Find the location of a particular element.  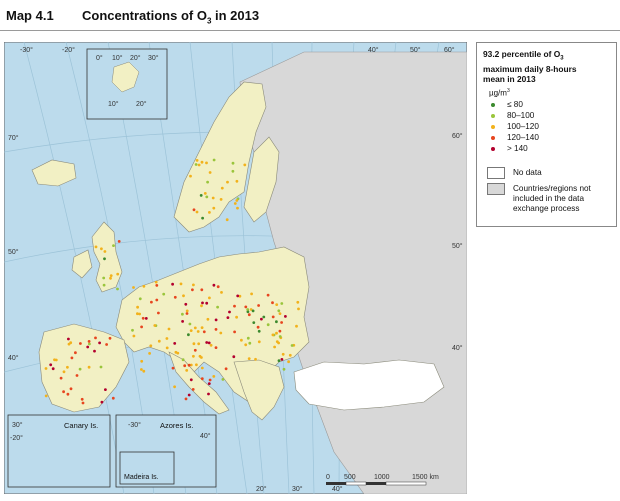

legend-class-label: > 140 is located at coordinates (517, 148).